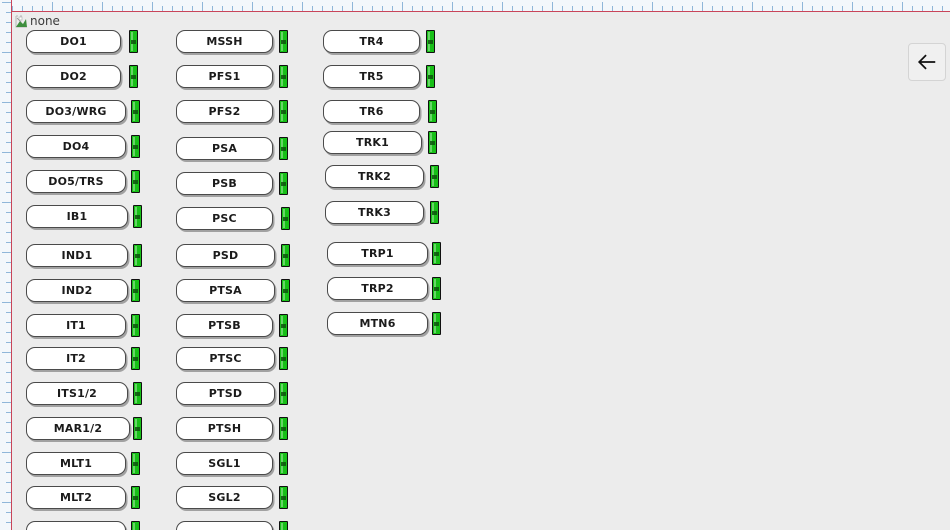 The height and width of the screenshot is (530, 950). What do you see at coordinates (77, 393) in the screenshot?
I see `device-button-its1-2: ITS1/2` at bounding box center [77, 393].